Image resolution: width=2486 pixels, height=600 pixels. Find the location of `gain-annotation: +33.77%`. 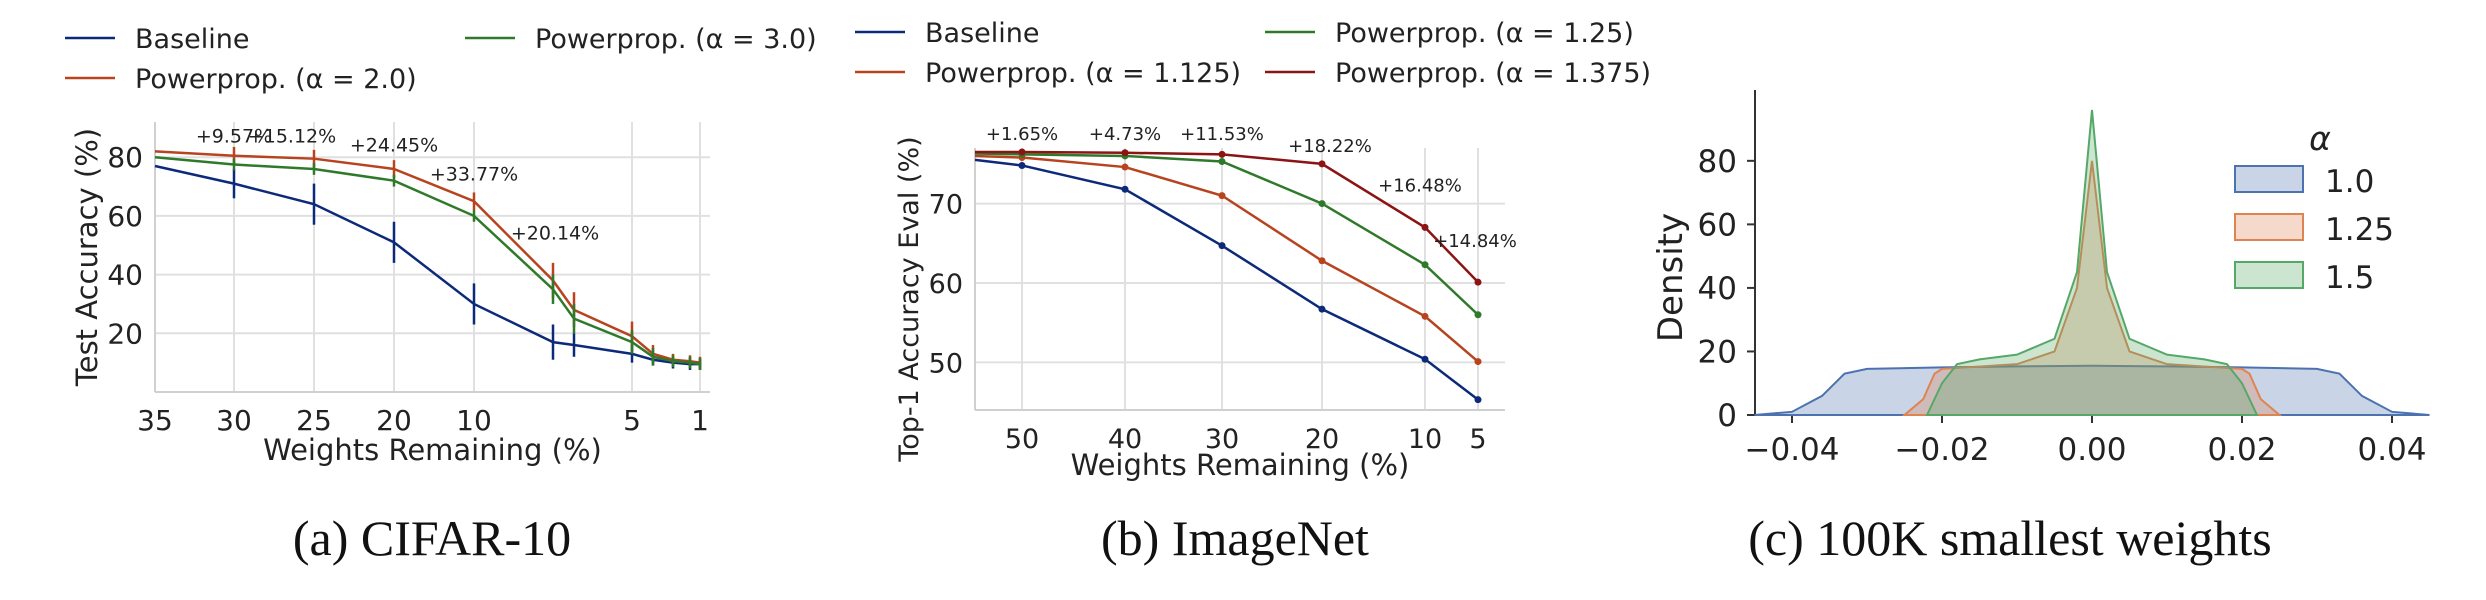

gain-annotation: +33.77% is located at coordinates (474, 175).